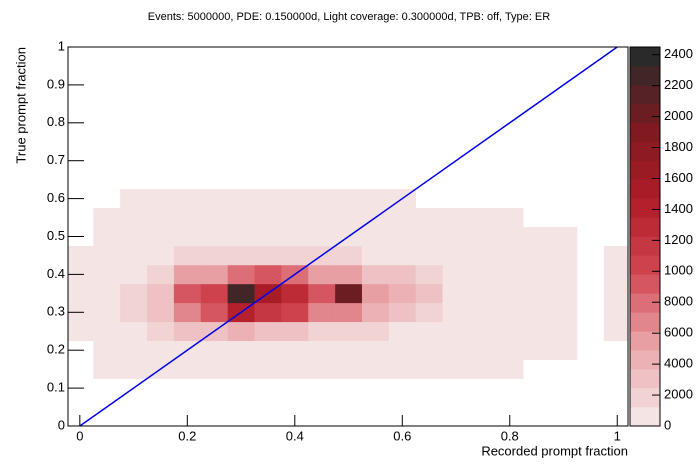  What do you see at coordinates (678, 177) in the screenshot?
I see `colorbar-tick-label: 1600` at bounding box center [678, 177].